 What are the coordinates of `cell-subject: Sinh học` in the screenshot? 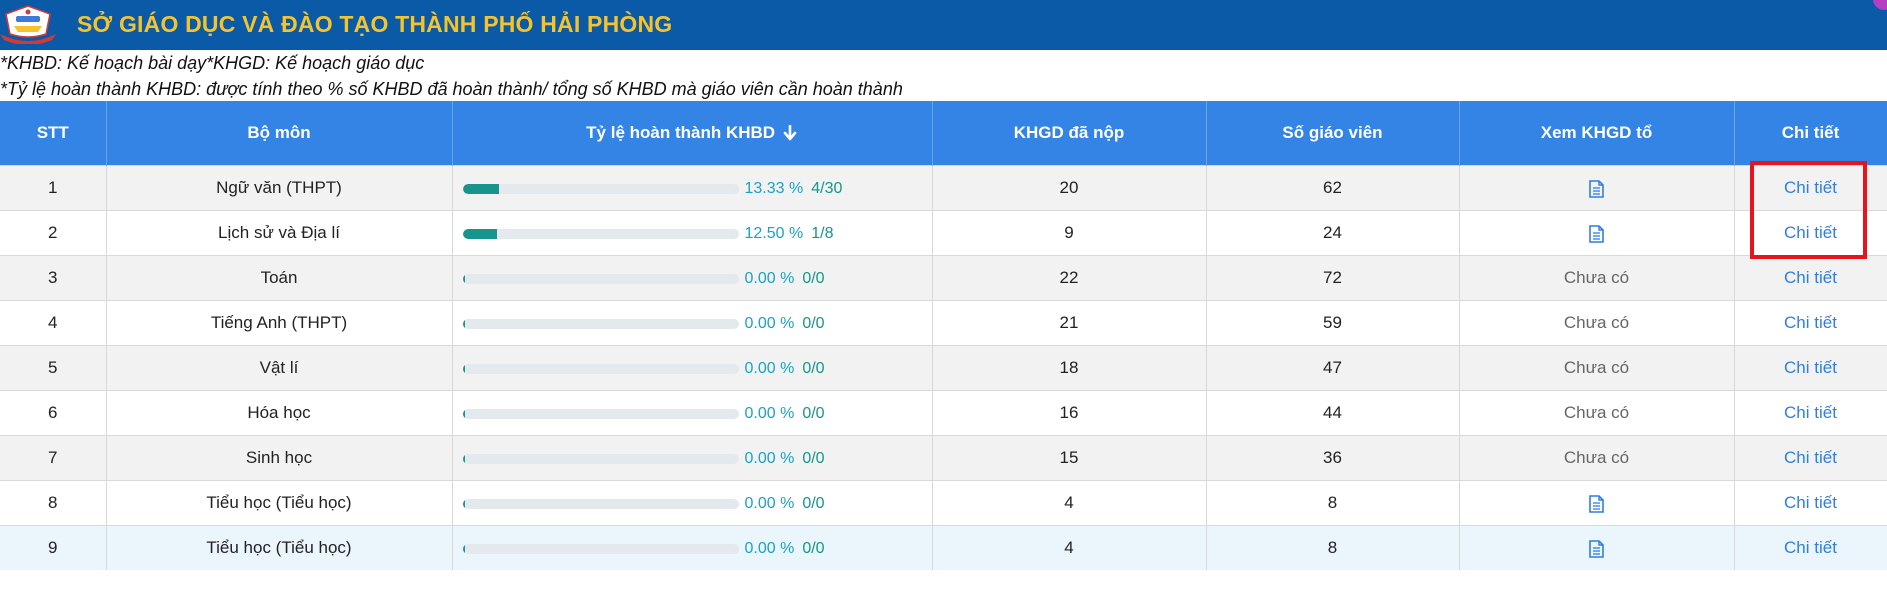 It's located at (279, 458).